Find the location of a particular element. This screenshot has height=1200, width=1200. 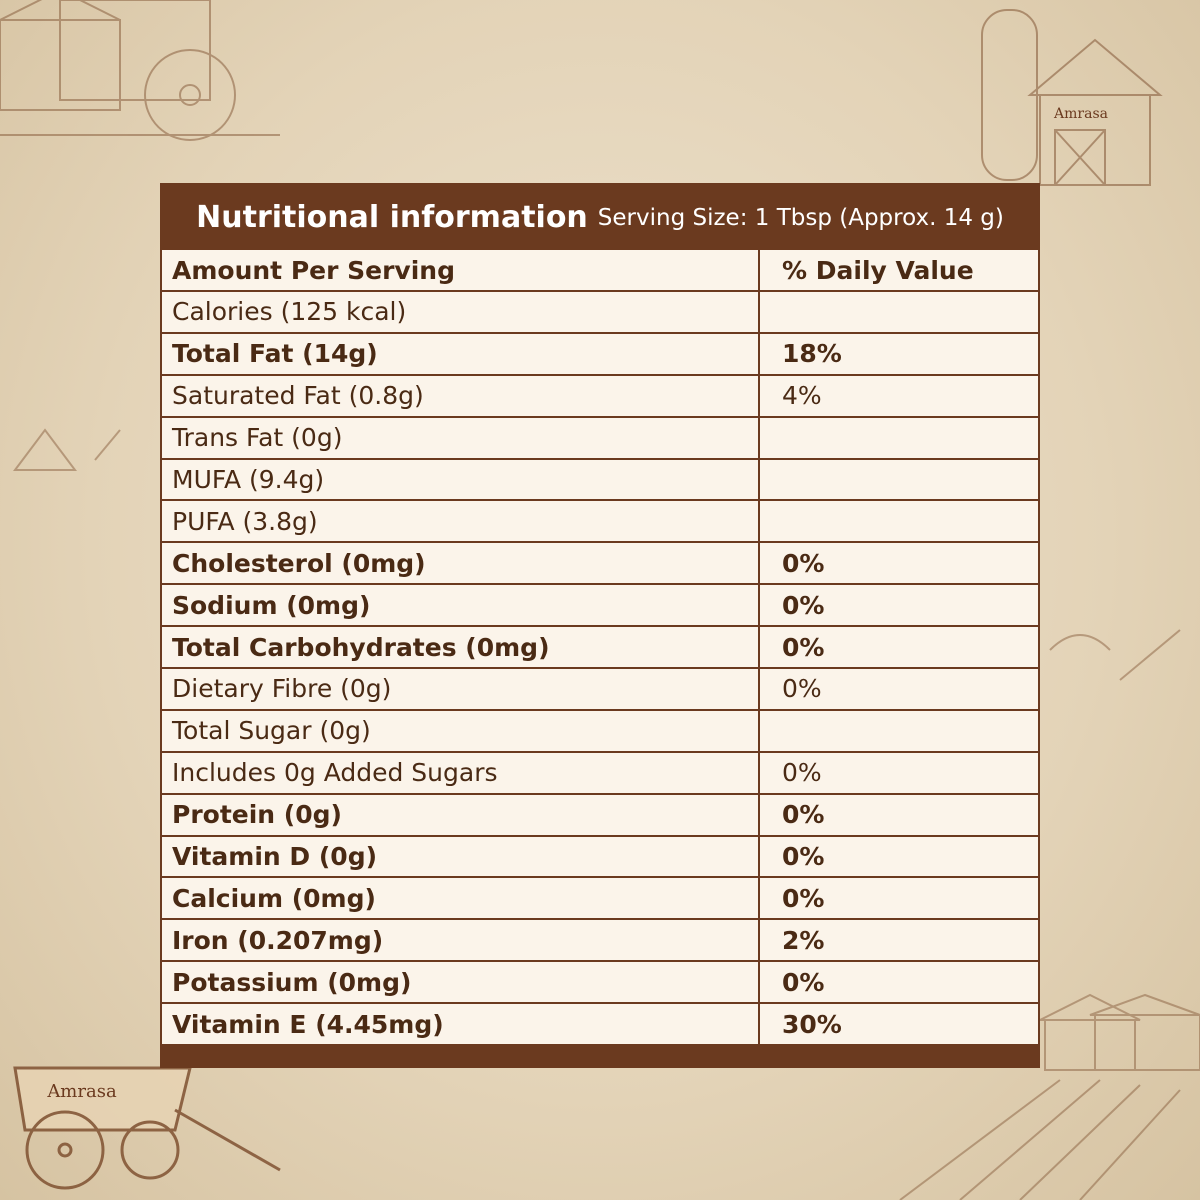

cart-label: Amrasa is located at coordinates (81, 1091).